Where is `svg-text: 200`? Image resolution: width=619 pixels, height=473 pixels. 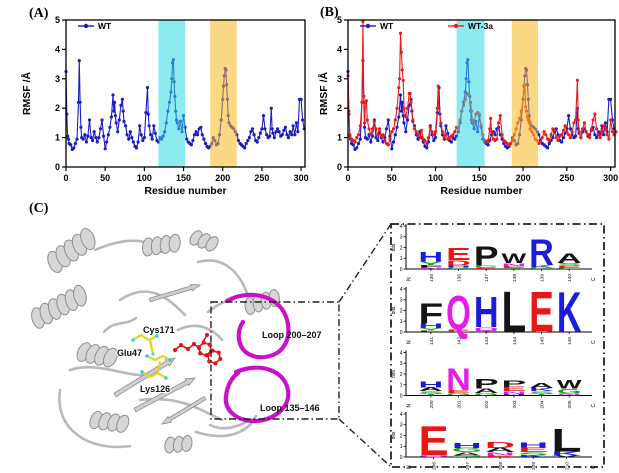
svg-text: 200 is located at coordinates (523, 178).